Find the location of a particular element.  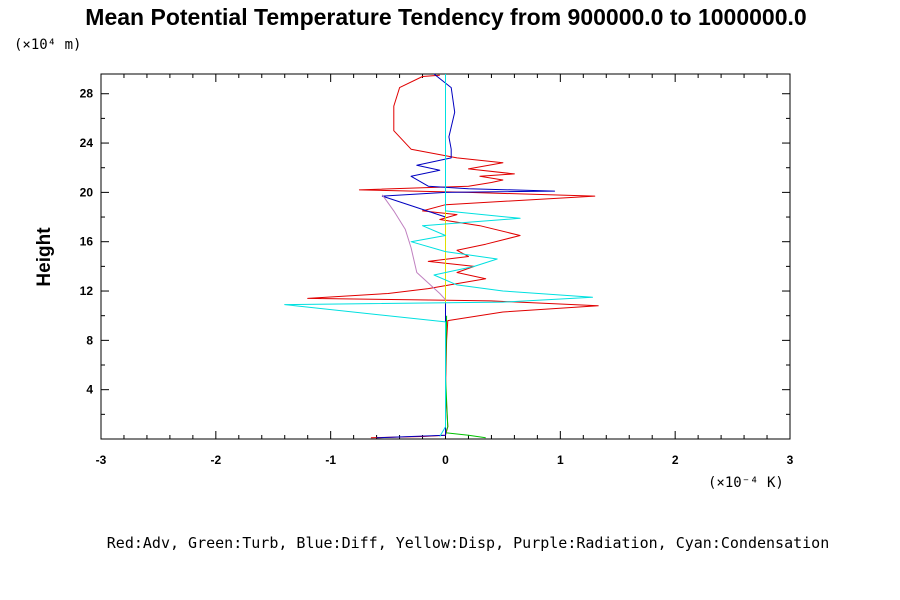

y-tick-label: 8 is located at coordinates (89, 340).